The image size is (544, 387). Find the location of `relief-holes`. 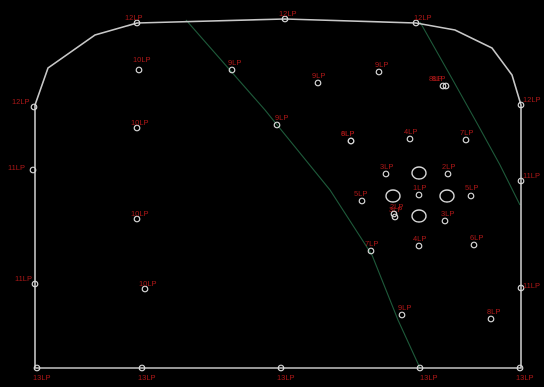

relief-holes is located at coordinates (420, 194).